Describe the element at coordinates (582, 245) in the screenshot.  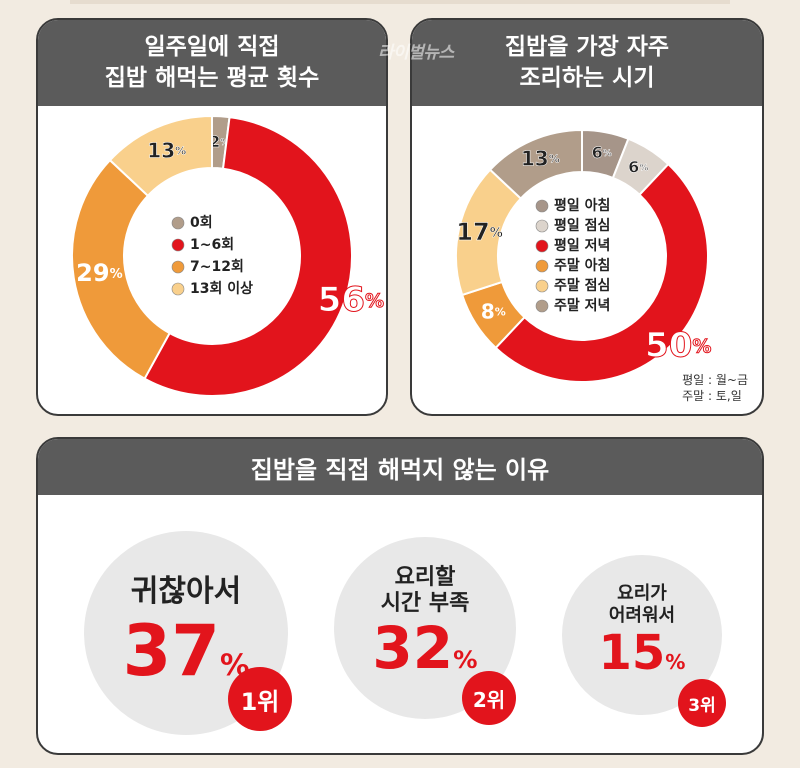
I see `legend-label-2: 평일 저녁` at that location.